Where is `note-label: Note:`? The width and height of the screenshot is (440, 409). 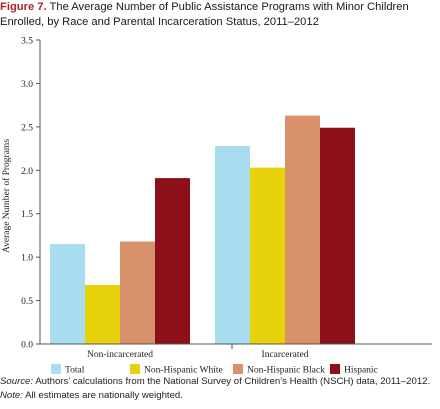
note-label: Note: is located at coordinates (11, 395).